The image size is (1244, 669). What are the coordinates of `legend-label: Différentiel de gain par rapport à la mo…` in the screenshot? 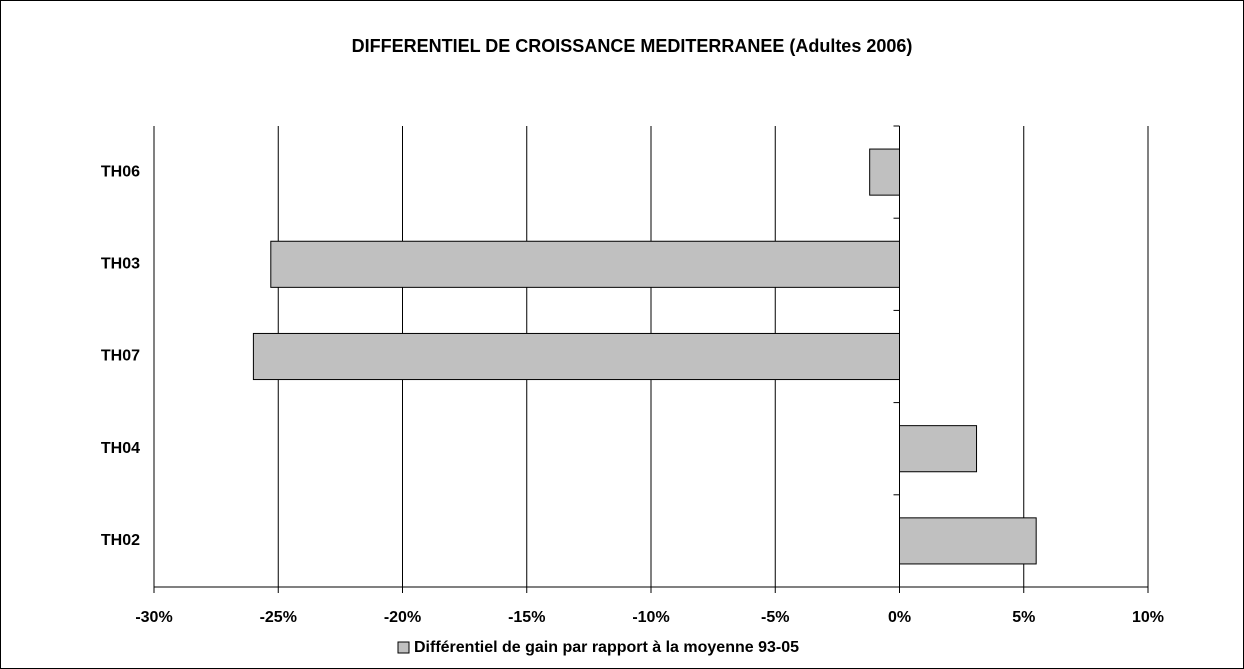 It's located at (606, 647).